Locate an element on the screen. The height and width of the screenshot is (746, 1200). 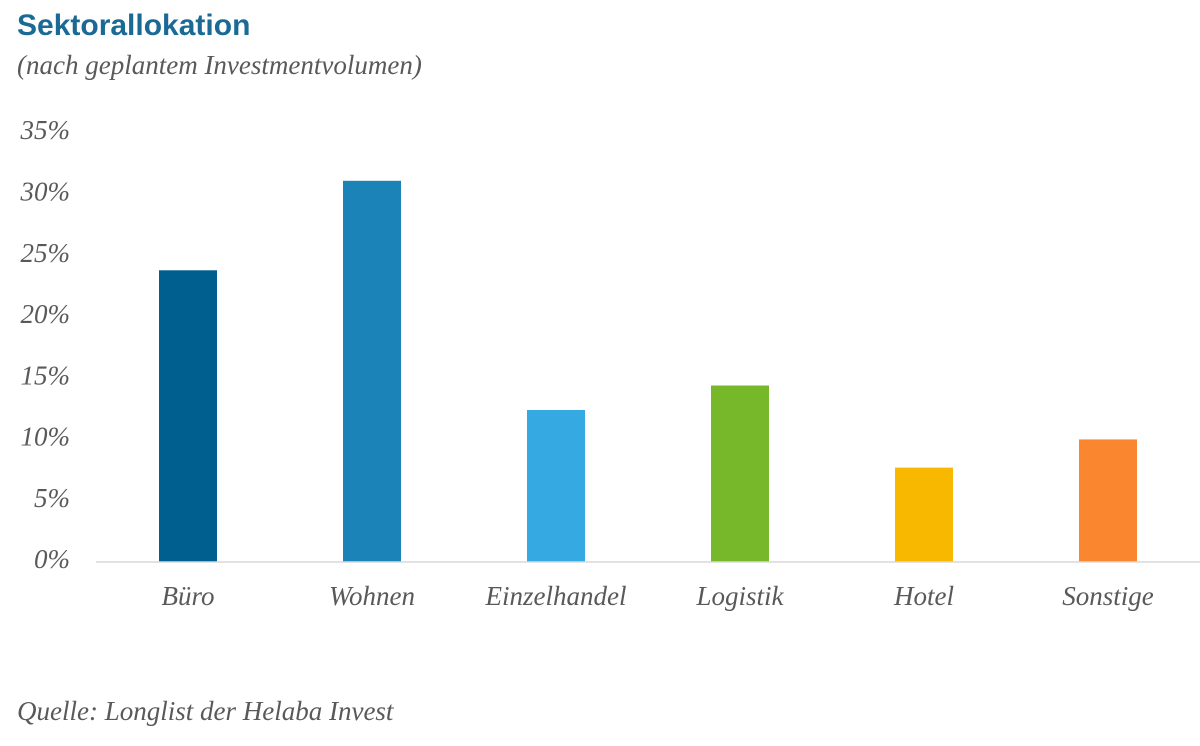
x-tick-label: Logistik is located at coordinates (739, 596).